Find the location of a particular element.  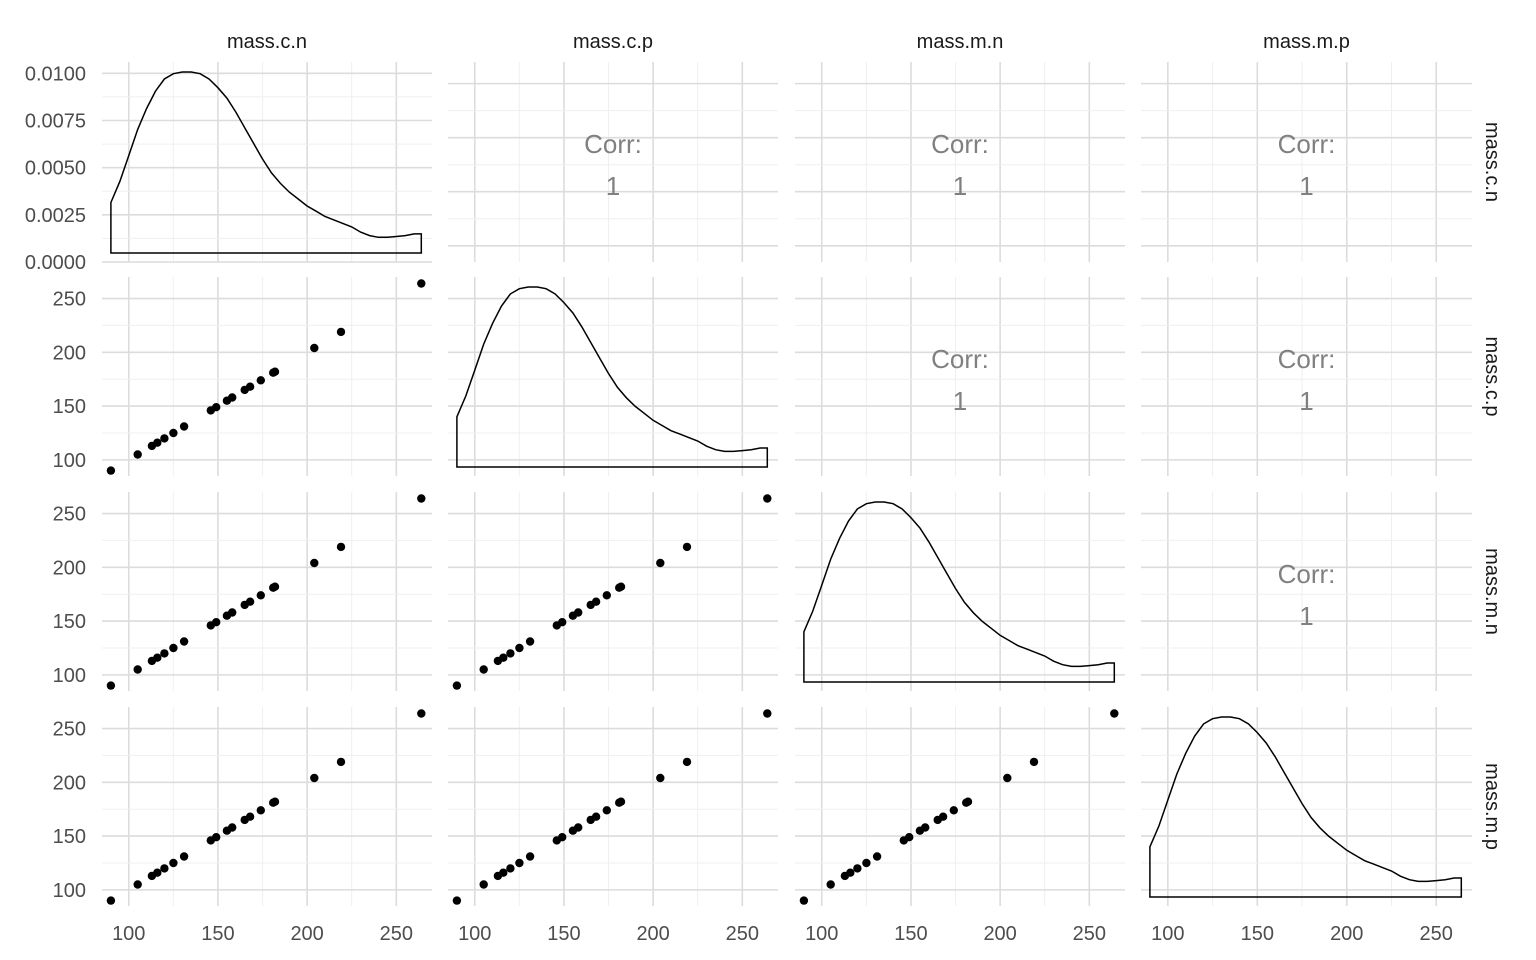

column-strip-label: mass.m.n is located at coordinates (960, 42).